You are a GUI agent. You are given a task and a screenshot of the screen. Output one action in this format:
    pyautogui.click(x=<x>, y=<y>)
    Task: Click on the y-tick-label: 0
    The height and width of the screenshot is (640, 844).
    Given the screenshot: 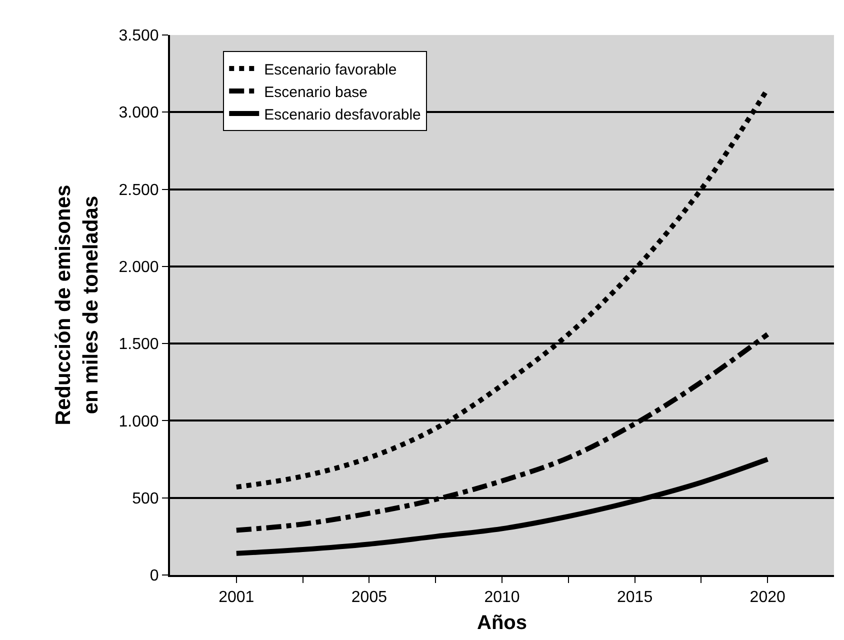 What is the action you would take?
    pyautogui.click(x=154, y=576)
    